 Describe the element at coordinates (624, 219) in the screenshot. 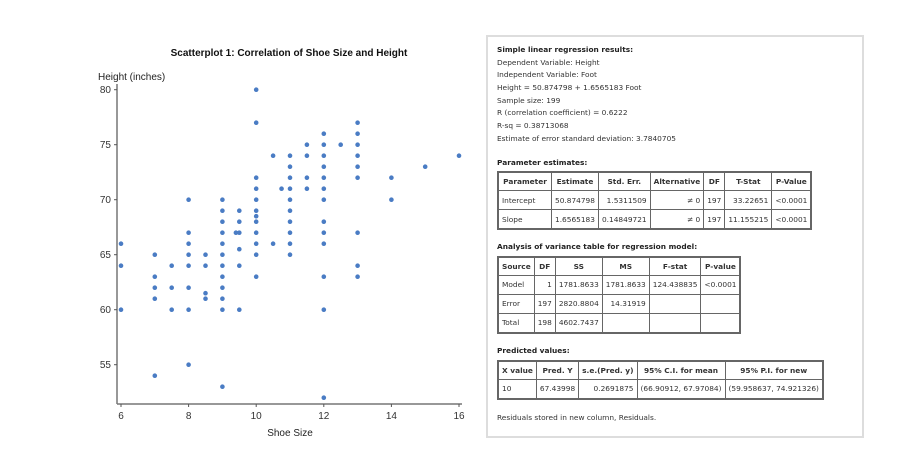

I see `table-cell: 0.14849721` at that location.